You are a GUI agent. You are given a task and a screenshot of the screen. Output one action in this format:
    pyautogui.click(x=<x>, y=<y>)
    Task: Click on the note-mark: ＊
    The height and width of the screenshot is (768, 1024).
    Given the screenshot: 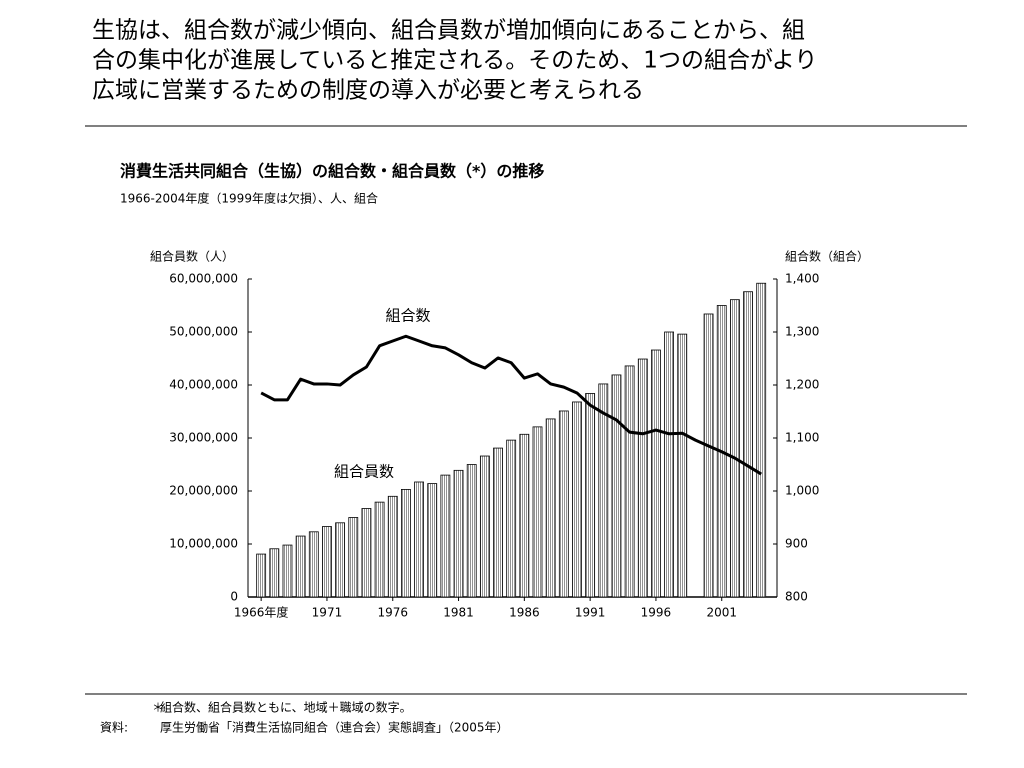 What is the action you would take?
    pyautogui.click(x=158, y=708)
    